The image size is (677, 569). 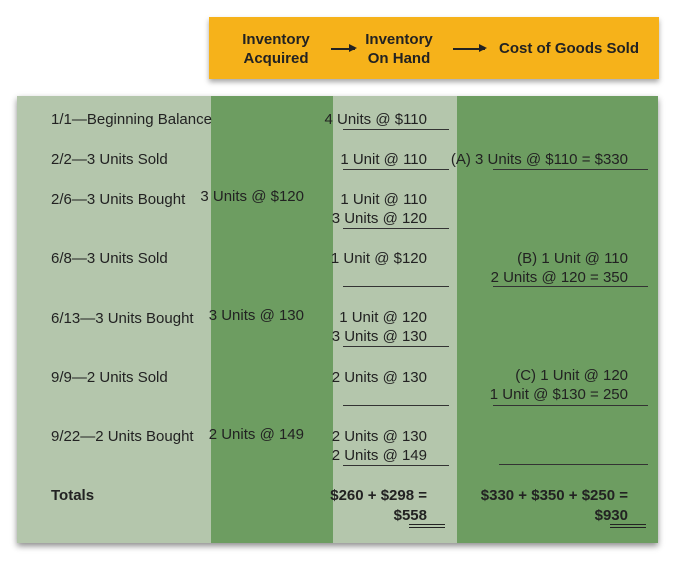 I want to click on acquired-value: 2 Units @ 149, so click(x=256, y=434).